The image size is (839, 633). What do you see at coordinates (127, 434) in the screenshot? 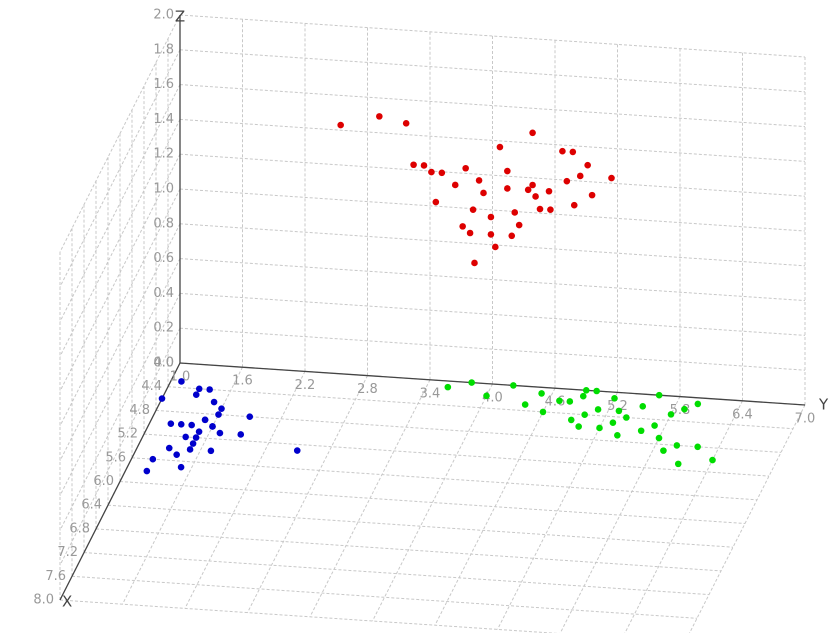
I see `x-tick-label: 5.2` at bounding box center [127, 434].